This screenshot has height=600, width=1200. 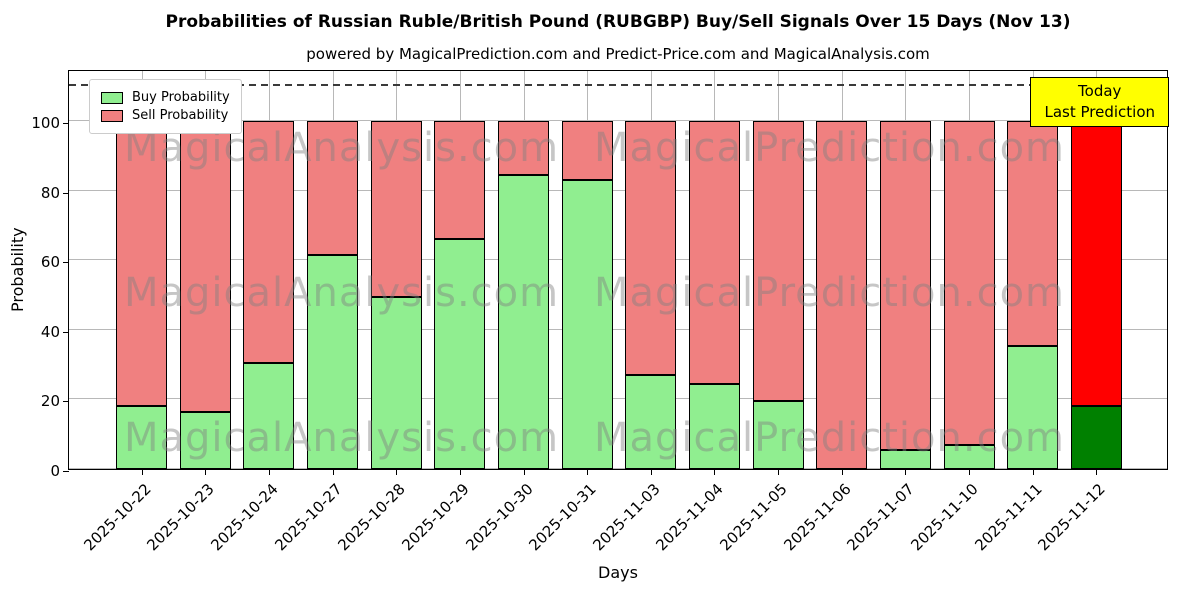 I want to click on today-annotation-line2: Last Prediction, so click(x=1099, y=112).